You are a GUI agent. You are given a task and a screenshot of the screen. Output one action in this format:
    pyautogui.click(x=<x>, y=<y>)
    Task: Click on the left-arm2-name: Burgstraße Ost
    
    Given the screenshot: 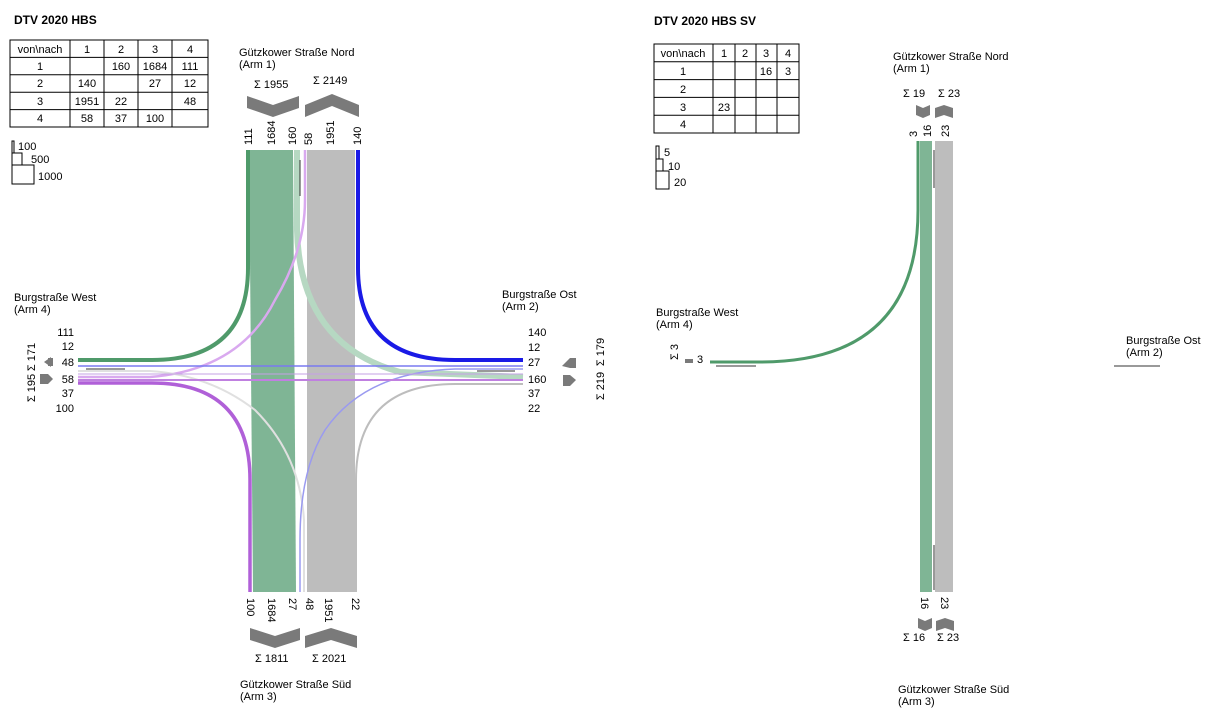 What is the action you would take?
    pyautogui.click(x=539, y=295)
    